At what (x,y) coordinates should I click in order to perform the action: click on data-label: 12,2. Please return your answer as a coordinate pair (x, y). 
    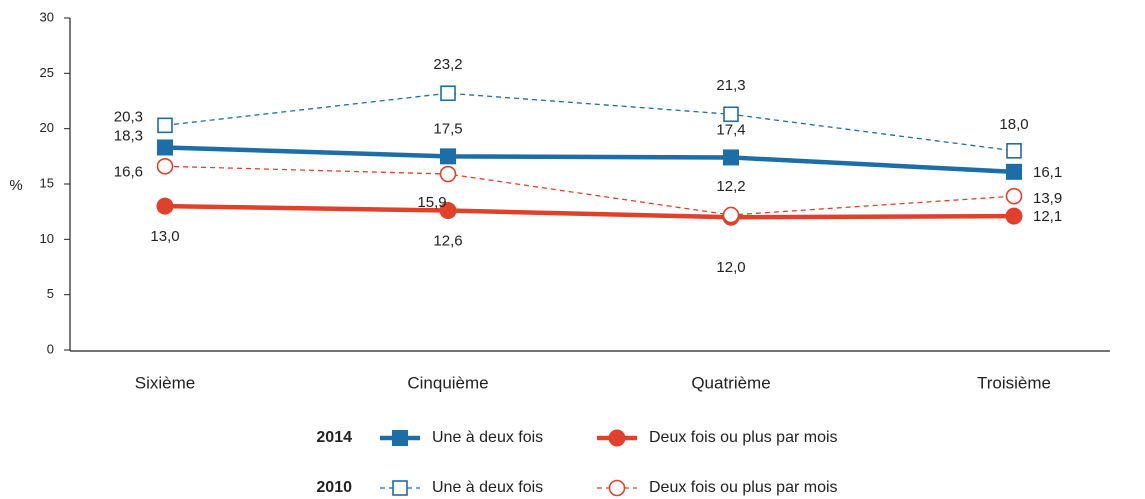
    Looking at the image, I should click on (730, 186).